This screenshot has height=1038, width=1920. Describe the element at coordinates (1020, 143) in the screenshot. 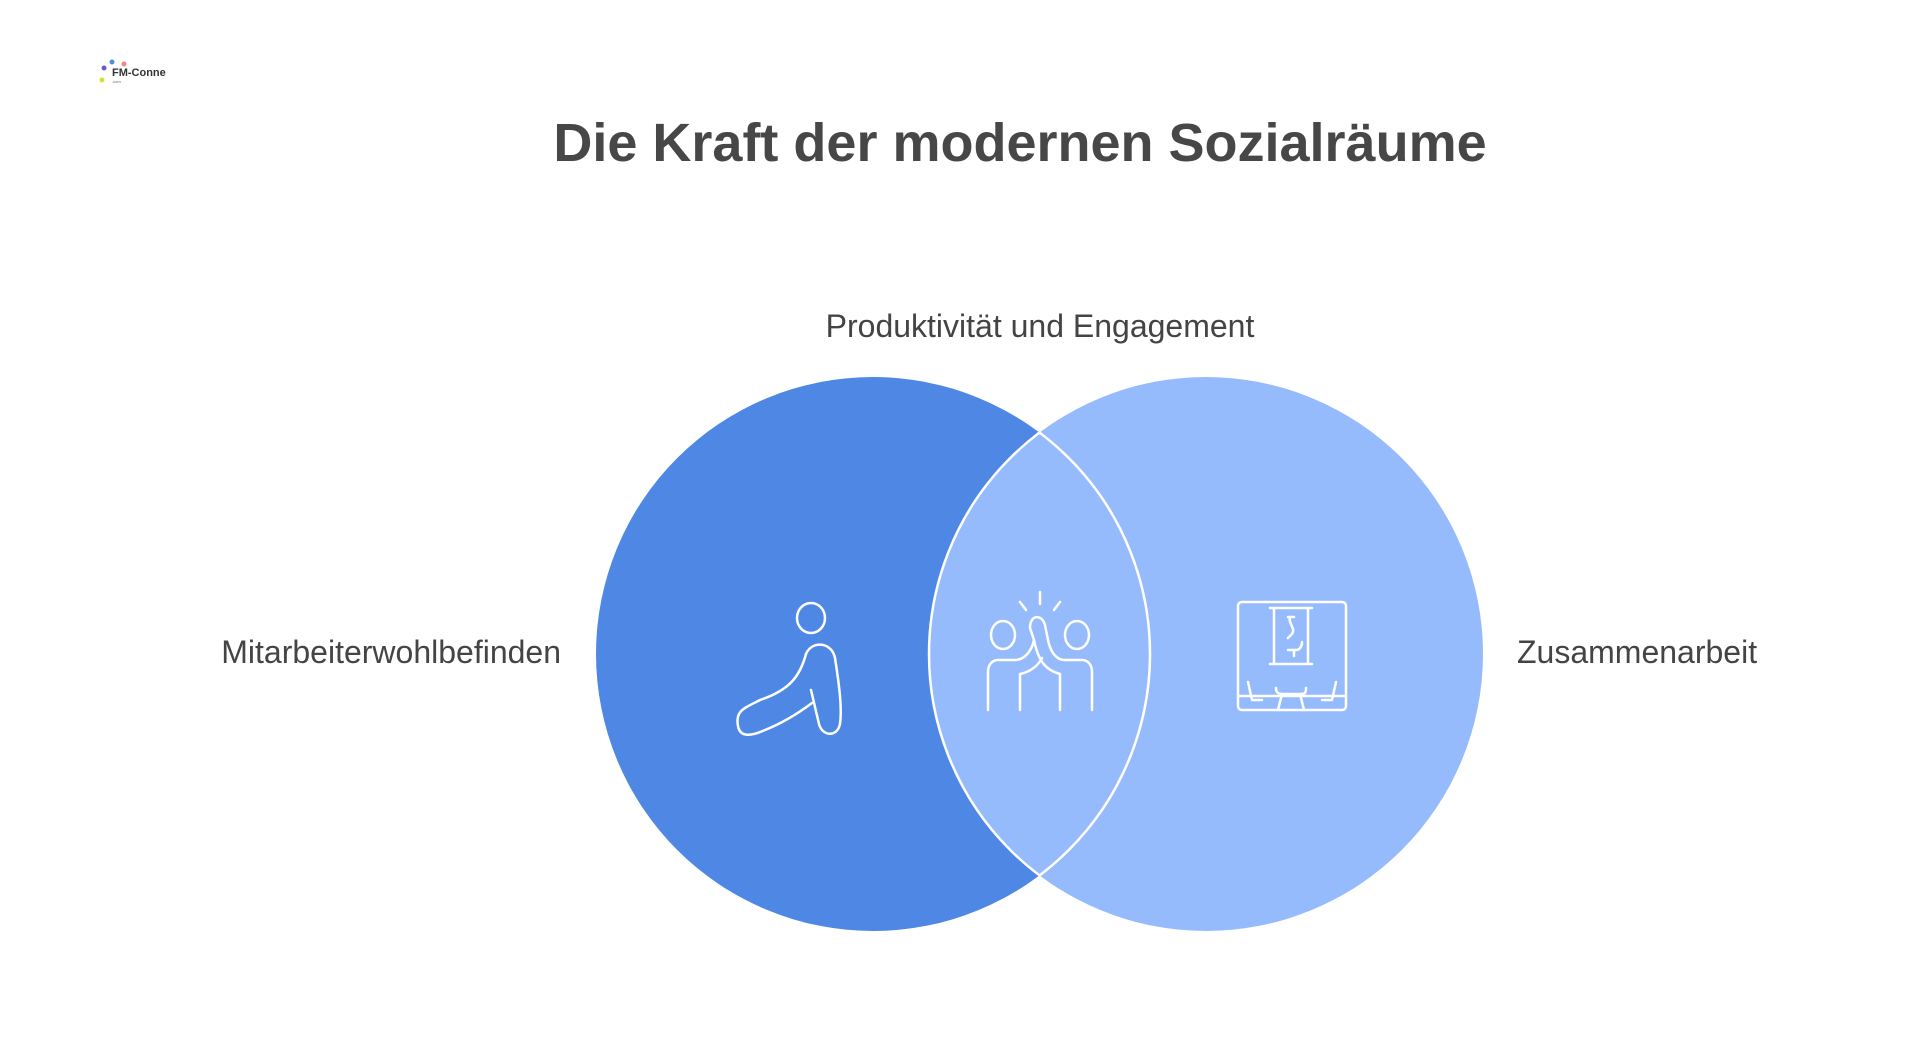

I see `page-title: Die Kraft der modernen Sozialräume` at that location.